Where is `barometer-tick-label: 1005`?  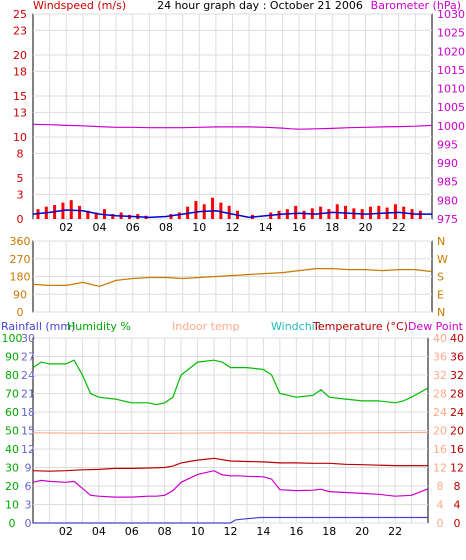 barometer-tick-label: 1005 is located at coordinates (451, 107).